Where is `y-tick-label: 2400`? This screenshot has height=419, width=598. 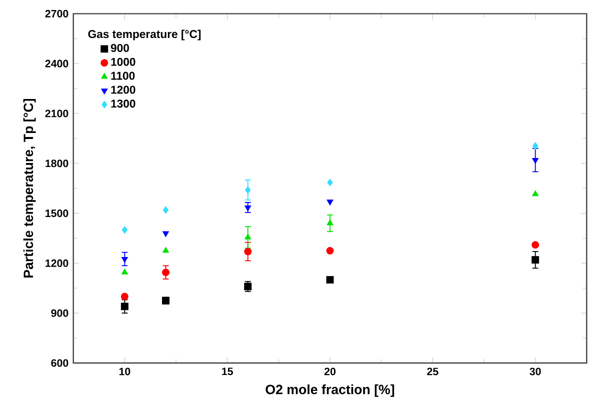
y-tick-label: 2400 is located at coordinates (56, 64).